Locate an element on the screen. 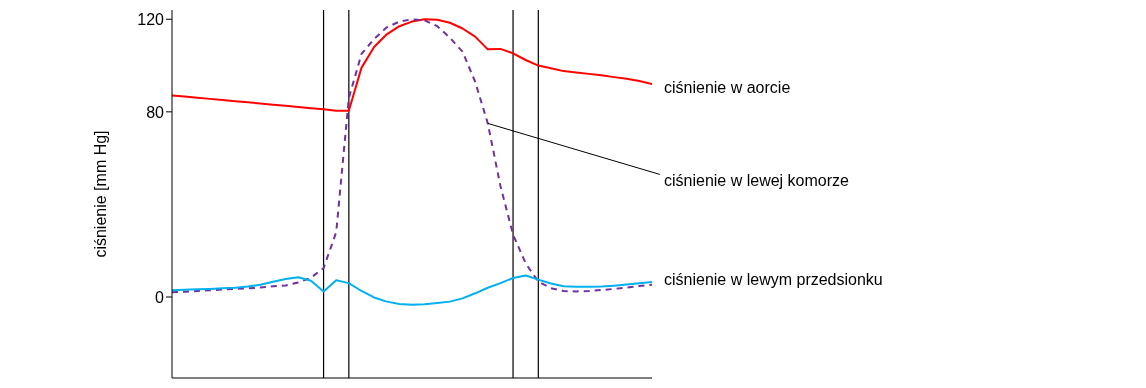 The image size is (1146, 388). y-tick-label: 120 is located at coordinates (151, 19).